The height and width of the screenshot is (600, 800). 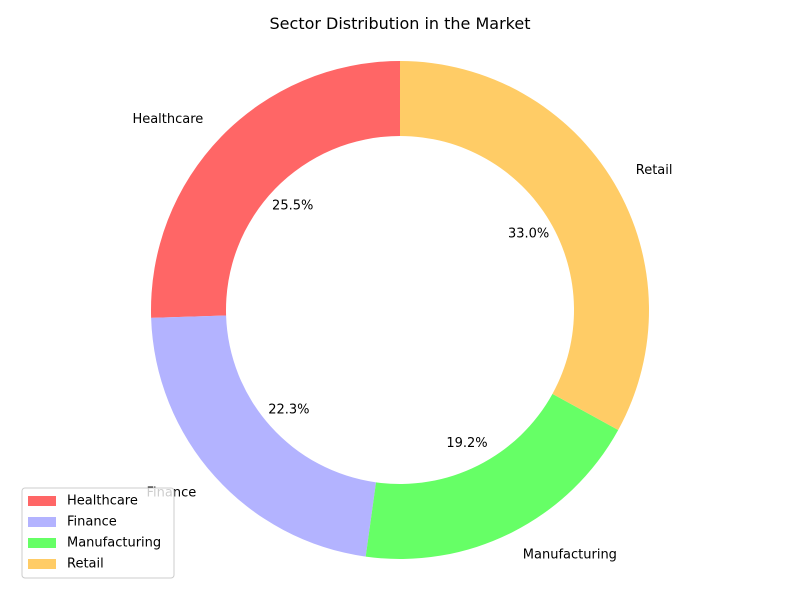 What do you see at coordinates (85, 564) in the screenshot?
I see `legend-label-retail: Retail` at bounding box center [85, 564].